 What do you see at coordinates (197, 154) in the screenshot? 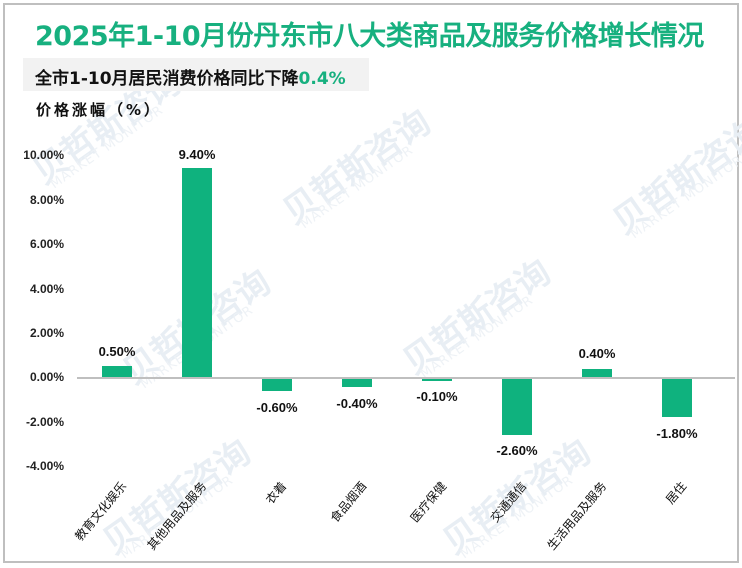
I see `data-label: 9.40%` at bounding box center [197, 154].